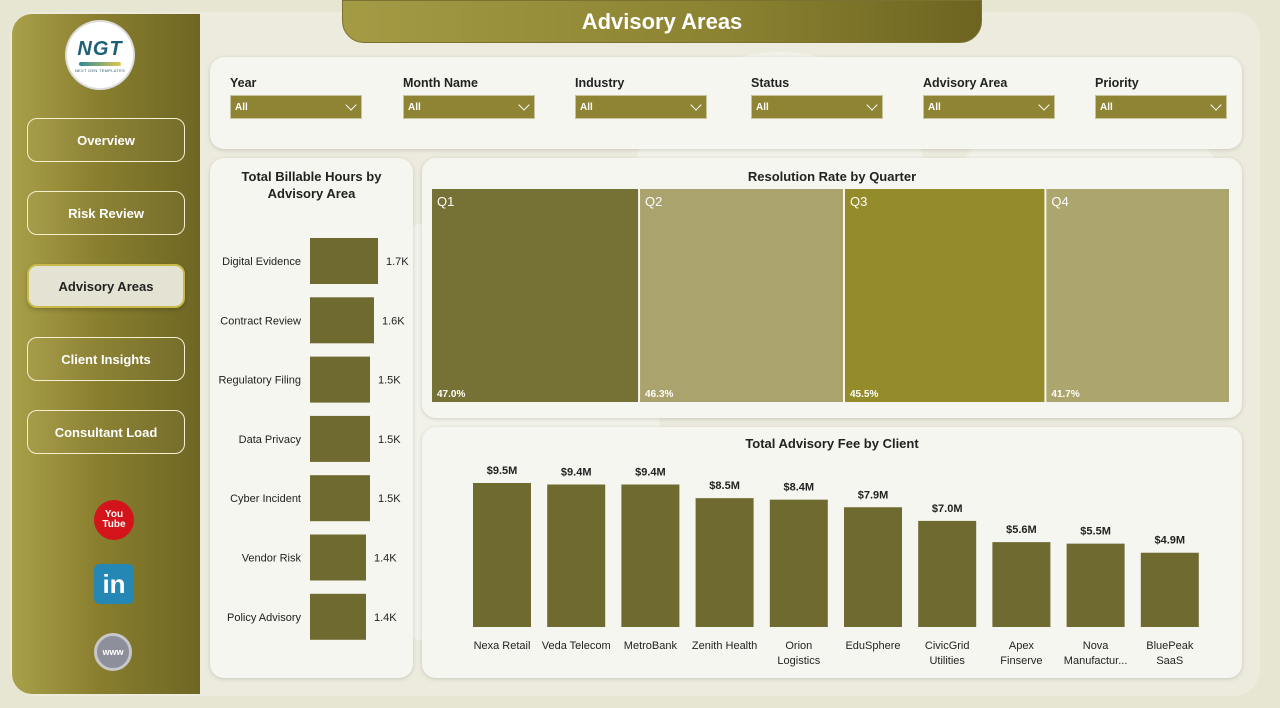 Image resolution: width=1280 pixels, height=708 pixels. Describe the element at coordinates (106, 432) in the screenshot. I see `nav-consultant-load-button: Consultant Load` at that location.